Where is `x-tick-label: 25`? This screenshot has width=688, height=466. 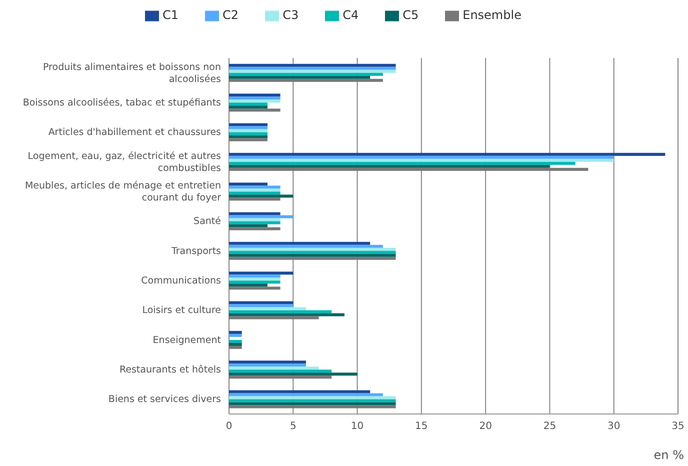 x-tick-label: 25 is located at coordinates (549, 426).